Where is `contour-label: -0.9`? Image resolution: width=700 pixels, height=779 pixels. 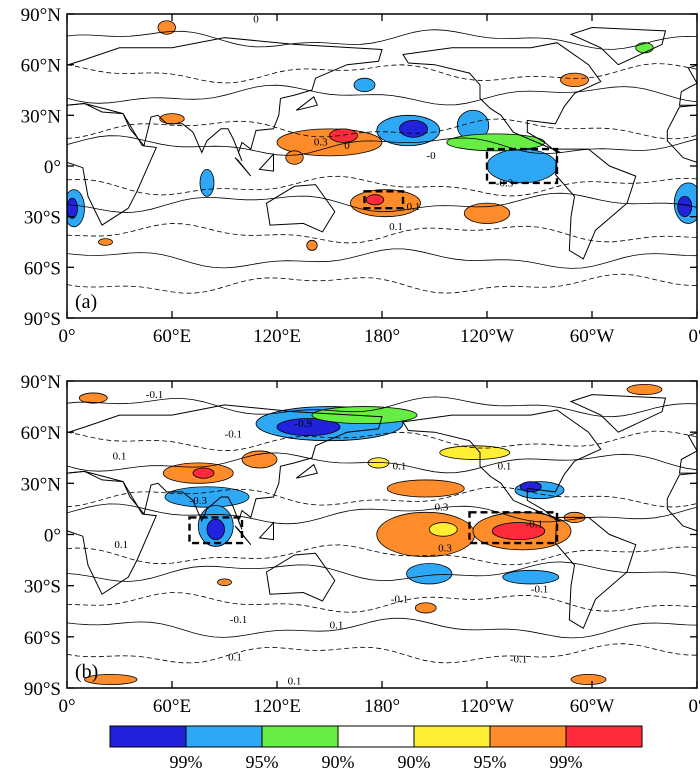 contour-label: -0.9 is located at coordinates (304, 424).